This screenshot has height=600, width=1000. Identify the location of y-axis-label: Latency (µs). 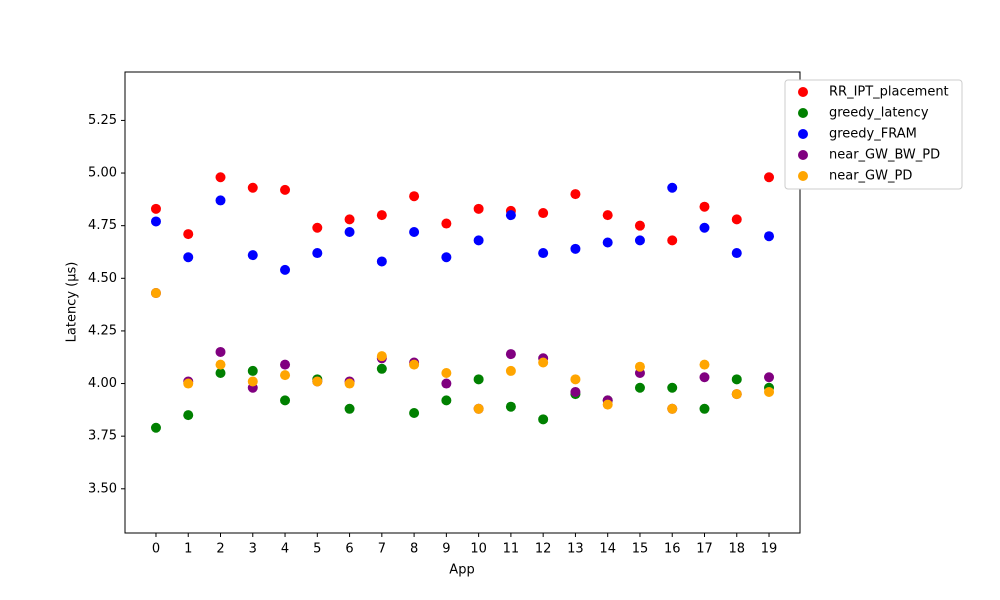
(72, 302).